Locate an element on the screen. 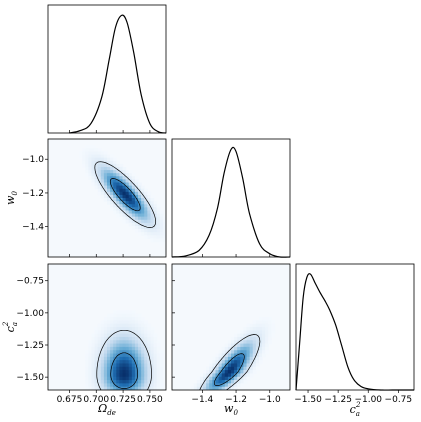 The height and width of the screenshot is (422, 421). x-axis-label-w0-main: w is located at coordinates (229, 408).